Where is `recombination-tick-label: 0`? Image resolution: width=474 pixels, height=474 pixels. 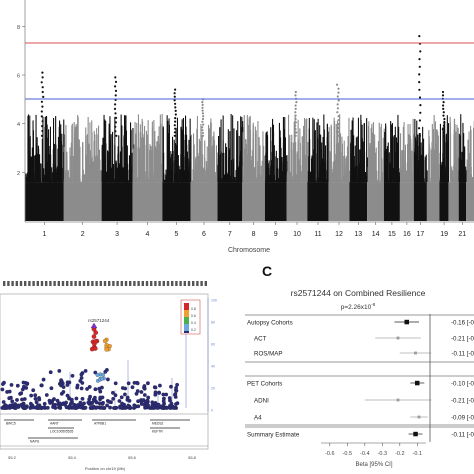 recombination-tick-label: 0 is located at coordinates (212, 411).